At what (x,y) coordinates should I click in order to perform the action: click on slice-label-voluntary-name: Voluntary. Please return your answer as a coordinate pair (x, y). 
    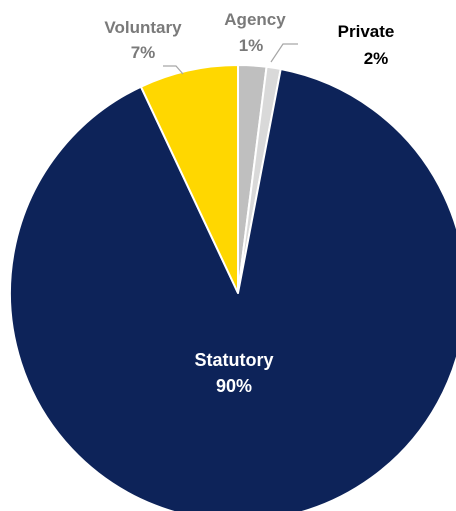
    Looking at the image, I should click on (143, 27).